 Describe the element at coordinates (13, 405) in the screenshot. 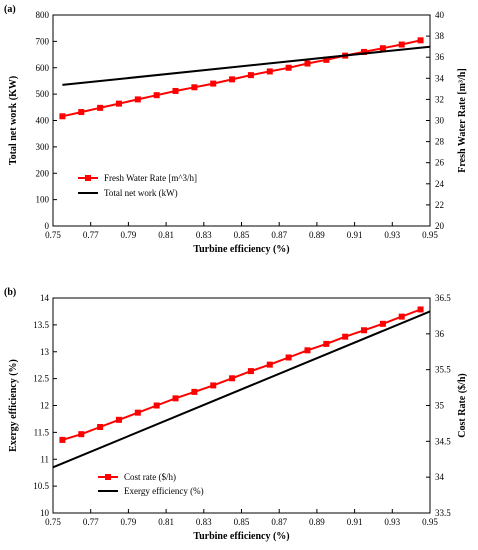

I see `y-axis-title: Exergy efficiency (%)` at that location.